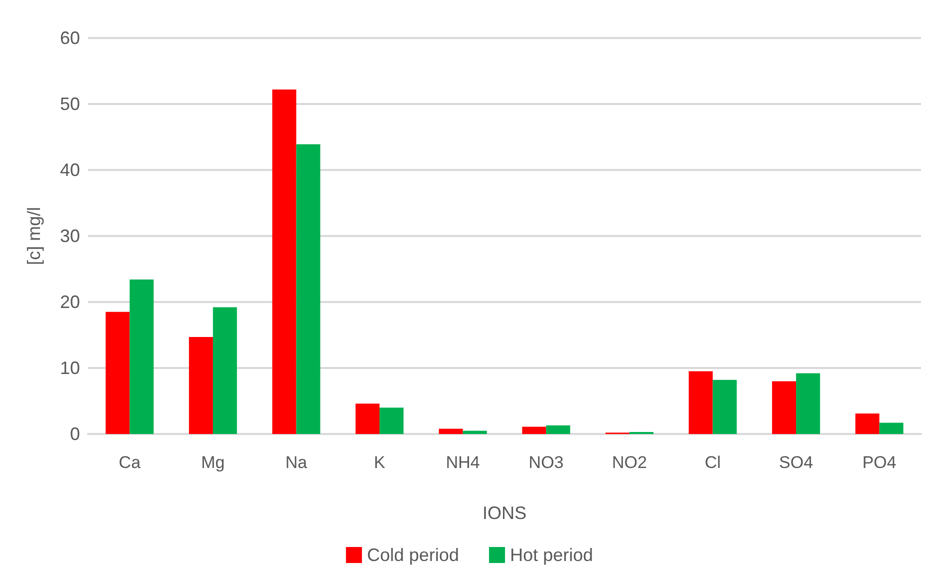 The image size is (939, 577). Describe the element at coordinates (296, 462) in the screenshot. I see `x-tick-label: Na` at that location.